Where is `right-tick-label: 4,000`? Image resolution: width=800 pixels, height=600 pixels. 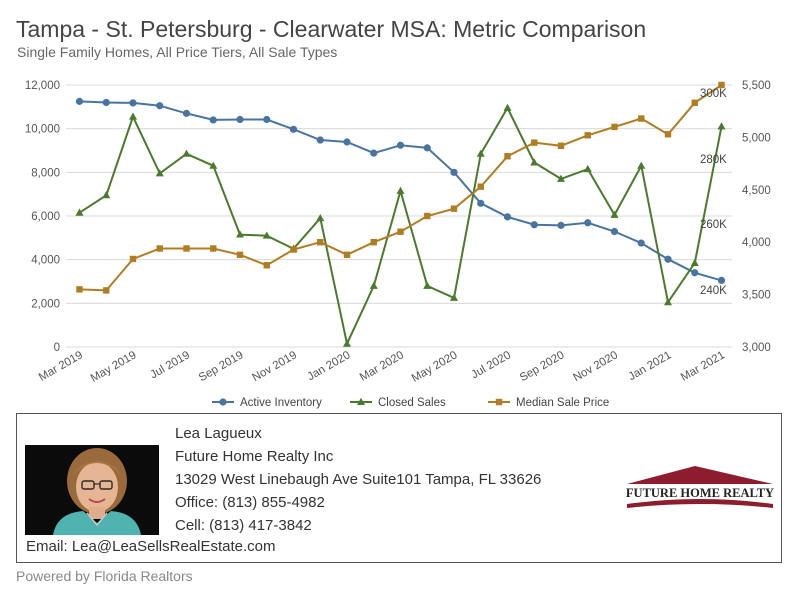 right-tick-label: 4,000 is located at coordinates (756, 243).